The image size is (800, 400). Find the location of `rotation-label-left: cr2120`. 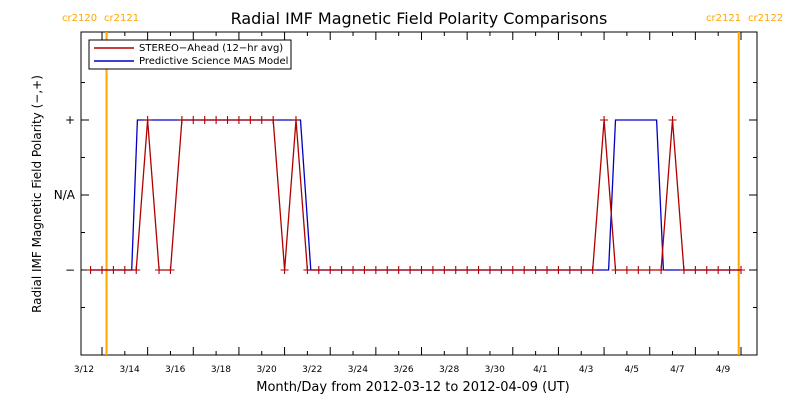

rotation-label-left: cr2120 is located at coordinates (79, 18).